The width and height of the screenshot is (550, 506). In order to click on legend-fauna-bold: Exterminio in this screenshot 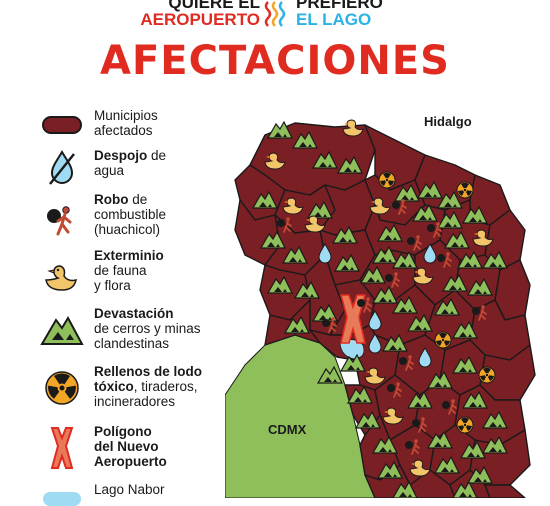, I will do `click(129, 255)`.